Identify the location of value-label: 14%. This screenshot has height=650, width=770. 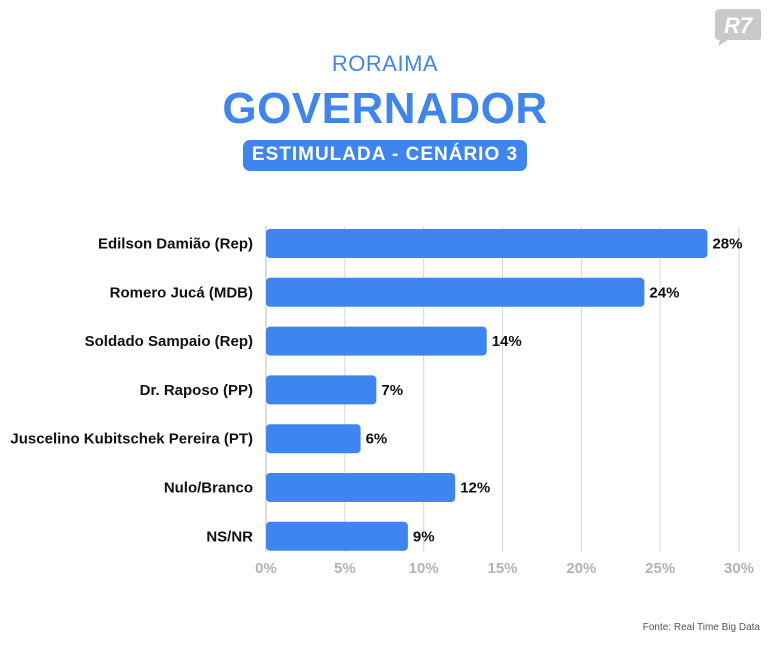
(507, 341).